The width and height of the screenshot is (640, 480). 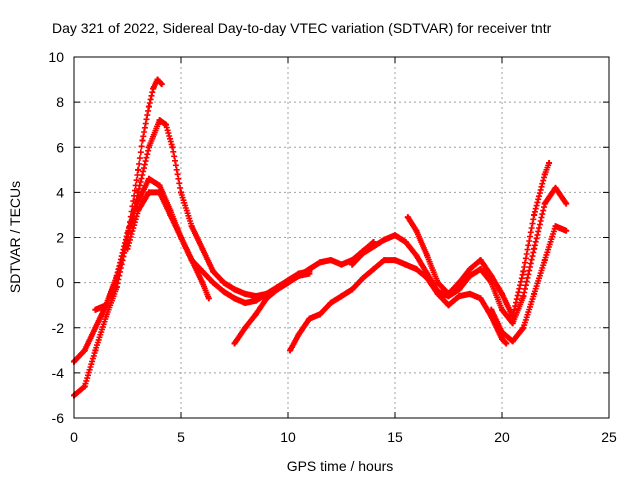 What do you see at coordinates (58, 373) in the screenshot?
I see `y-tick-label: -4` at bounding box center [58, 373].